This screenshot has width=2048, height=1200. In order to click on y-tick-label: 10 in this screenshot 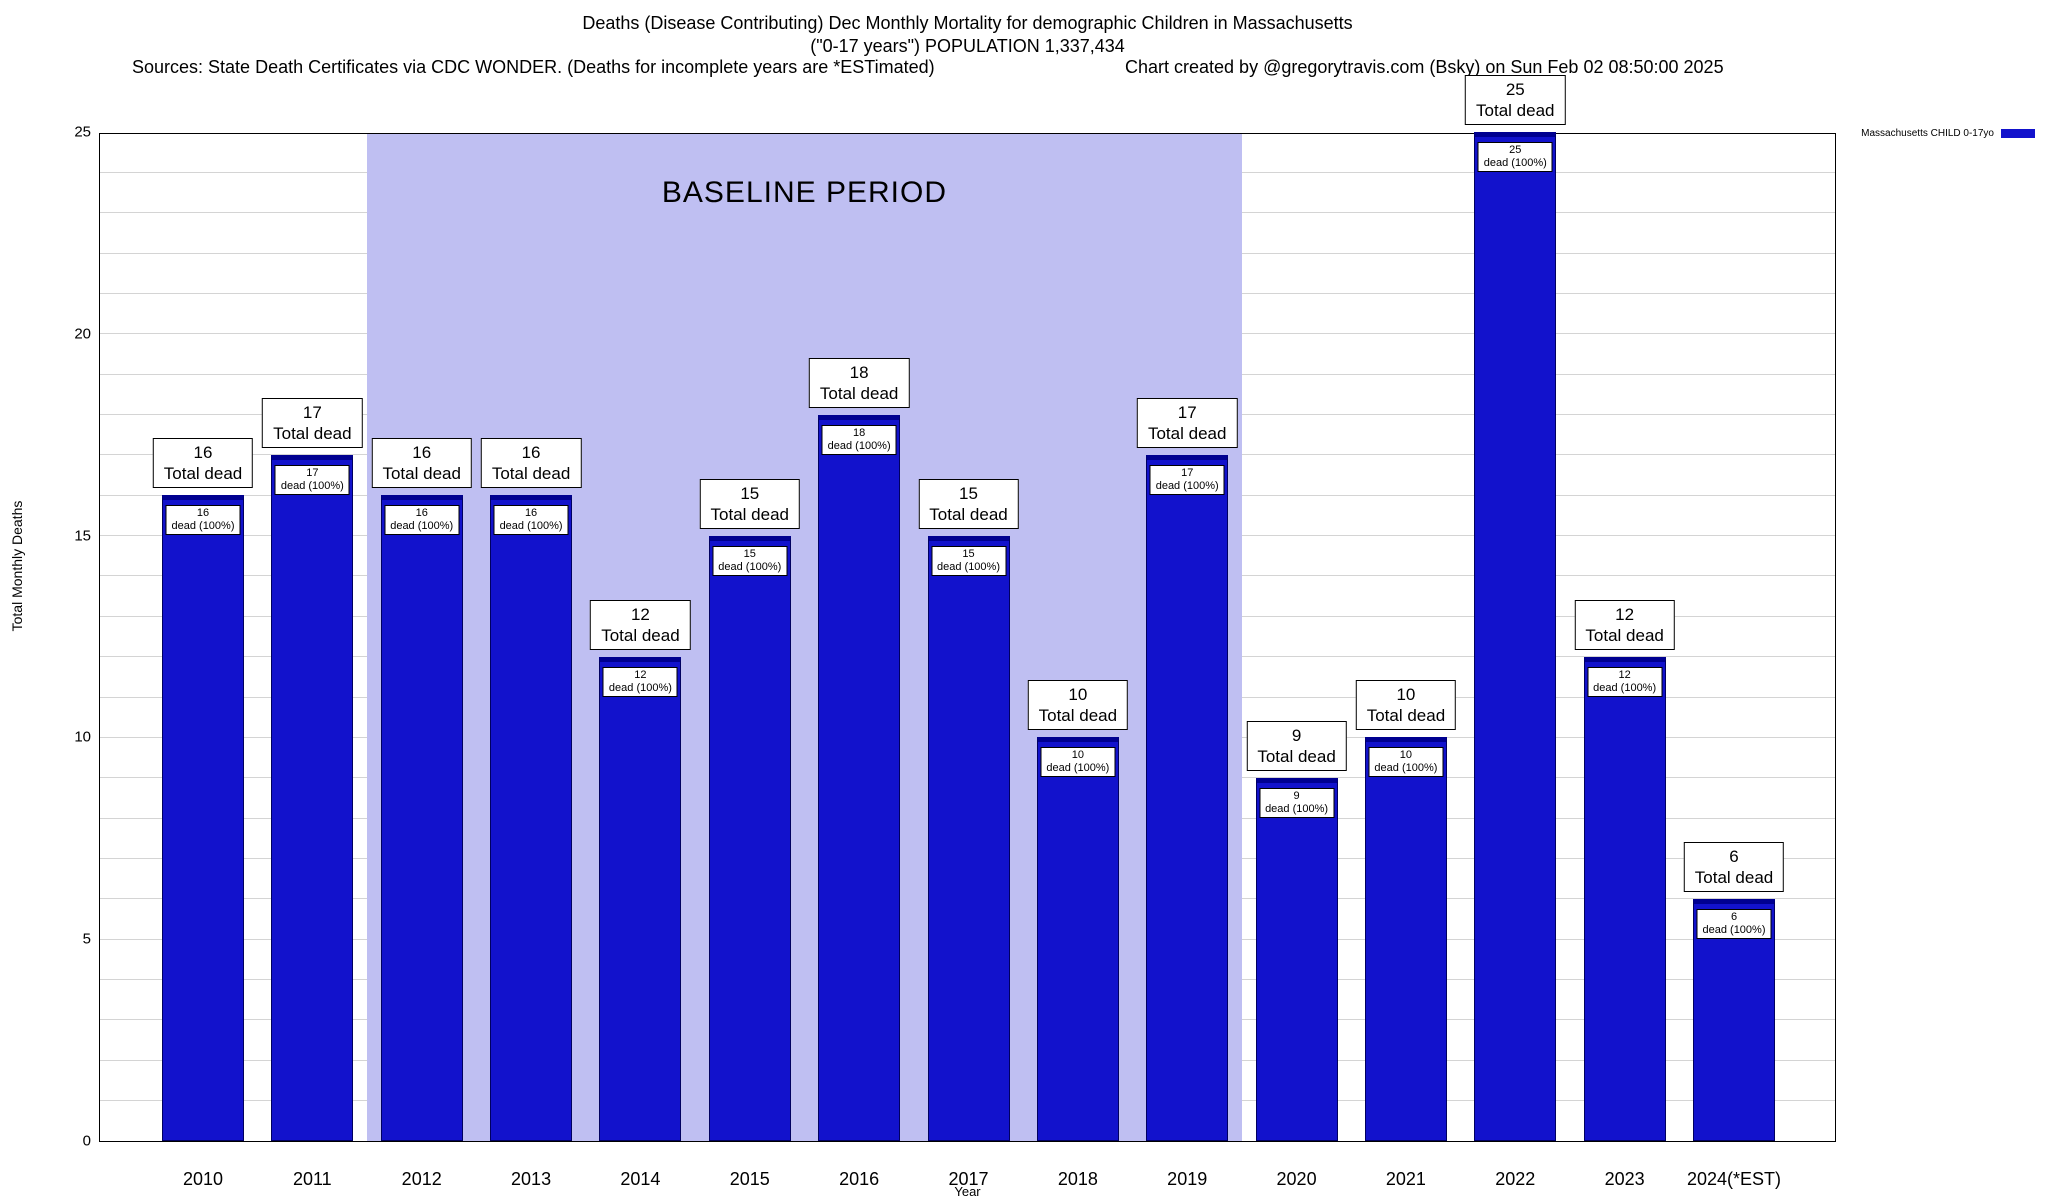, I will do `click(82, 737)`.